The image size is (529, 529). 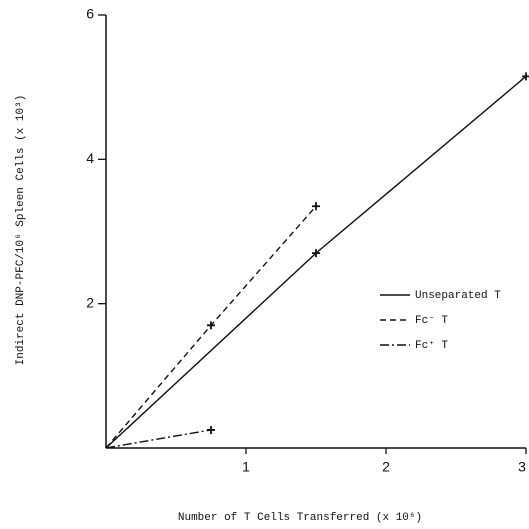 I want to click on legend-label: Fc⁻ T, so click(x=431, y=321).